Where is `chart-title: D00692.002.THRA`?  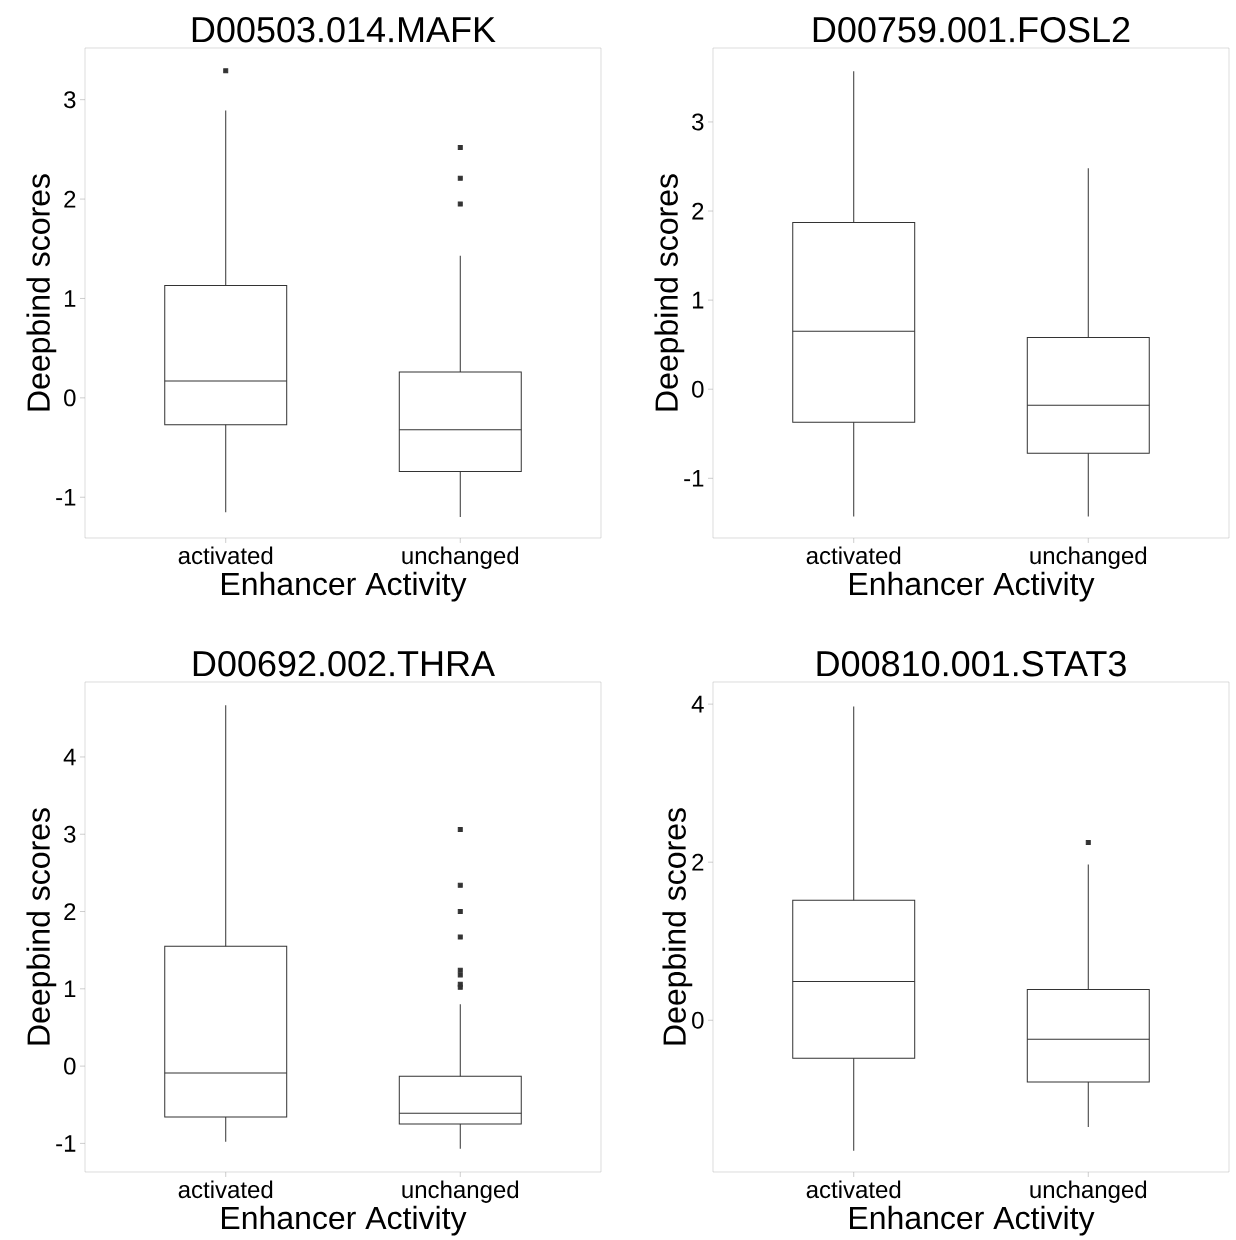 chart-title: D00692.002.THRA is located at coordinates (344, 663).